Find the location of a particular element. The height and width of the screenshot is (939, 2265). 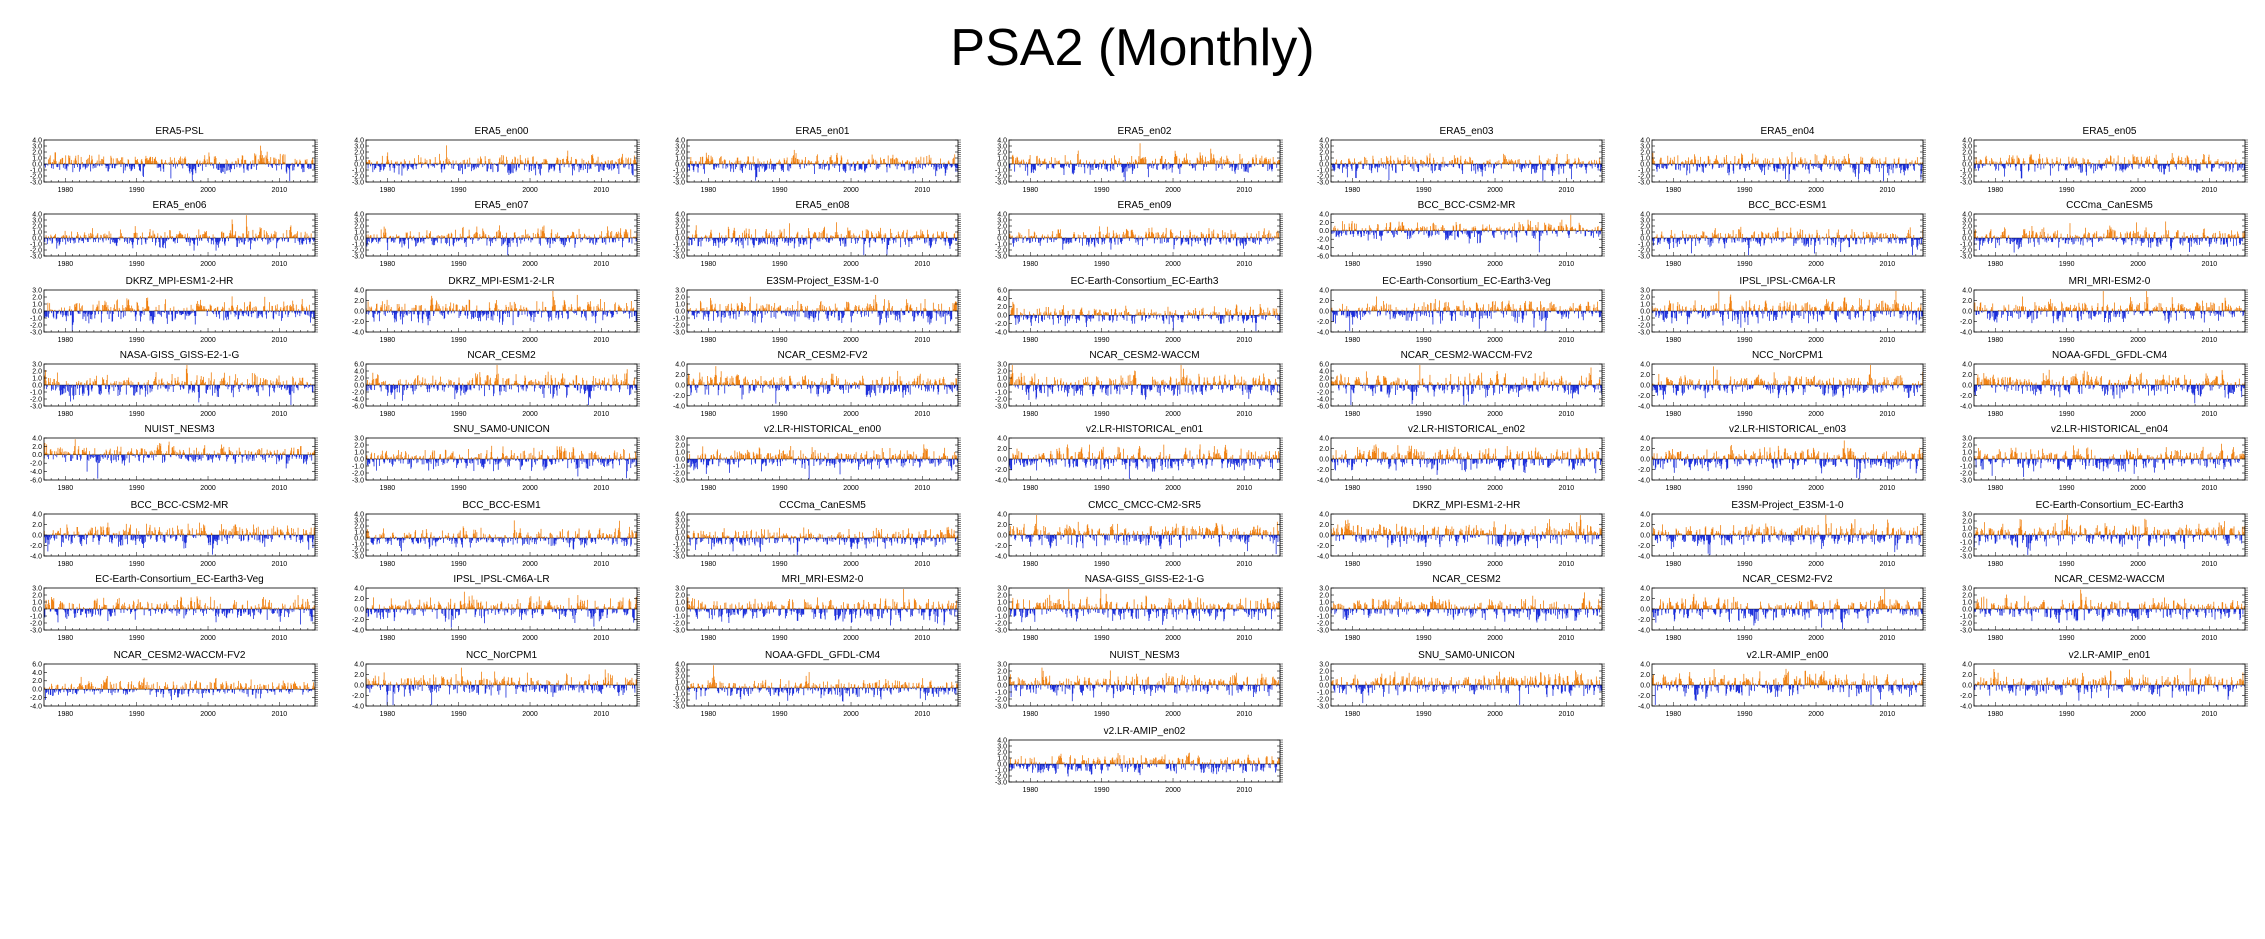

plot-frame is located at coordinates (1466, 161).